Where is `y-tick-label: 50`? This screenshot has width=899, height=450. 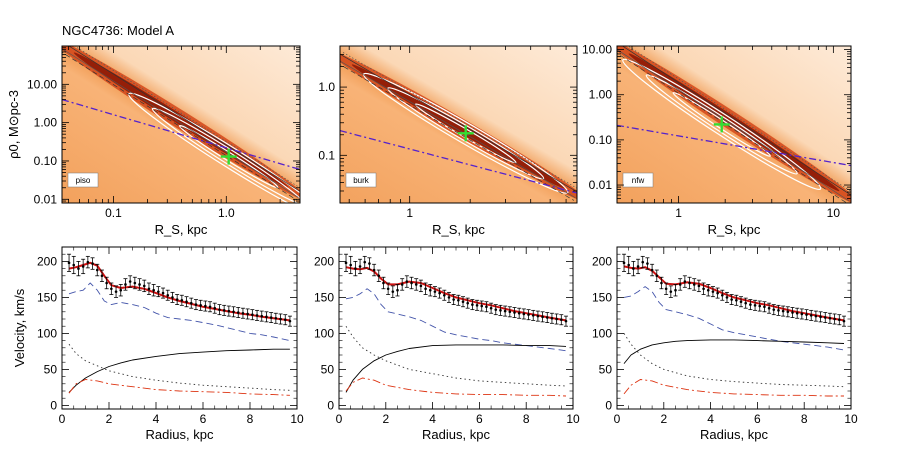
y-tick-label: 50 is located at coordinates (51, 369).